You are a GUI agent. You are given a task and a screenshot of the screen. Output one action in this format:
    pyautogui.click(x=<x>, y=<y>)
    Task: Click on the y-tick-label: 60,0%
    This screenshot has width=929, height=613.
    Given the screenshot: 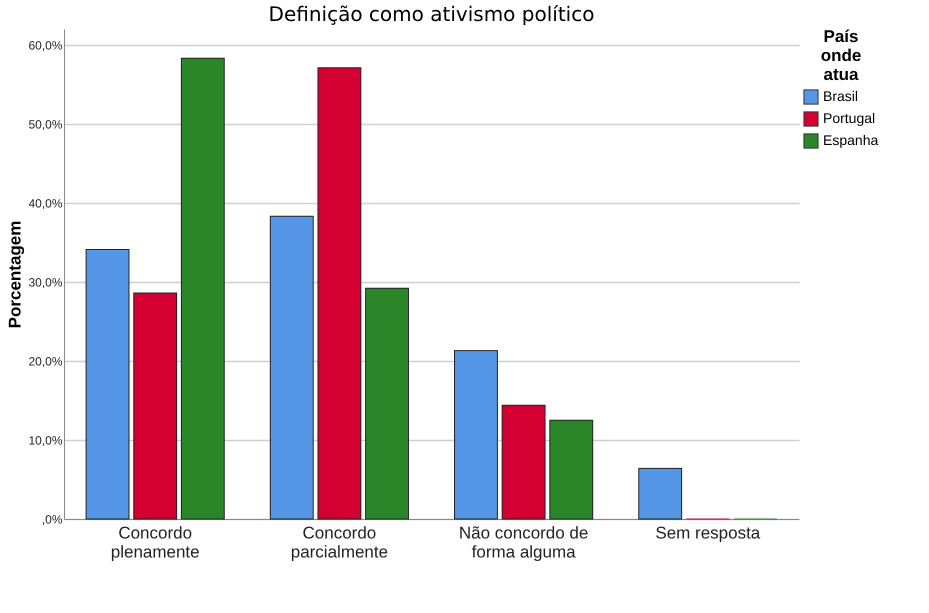 What is the action you would take?
    pyautogui.click(x=45, y=45)
    